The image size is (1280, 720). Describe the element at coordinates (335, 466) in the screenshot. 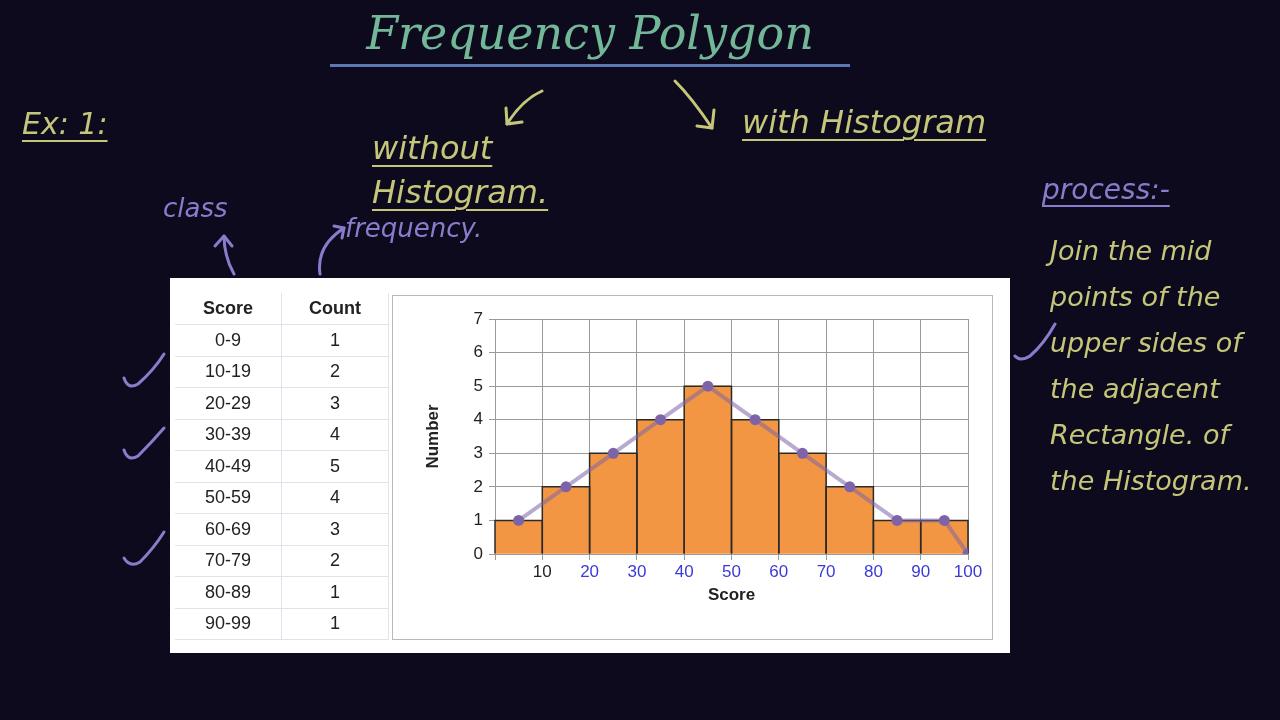

I see `text: 5` at that location.